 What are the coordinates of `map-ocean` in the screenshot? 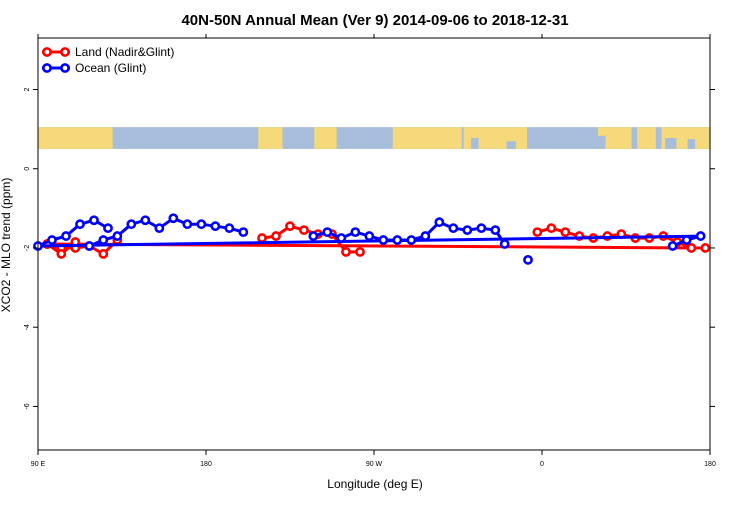 It's located at (374, 138).